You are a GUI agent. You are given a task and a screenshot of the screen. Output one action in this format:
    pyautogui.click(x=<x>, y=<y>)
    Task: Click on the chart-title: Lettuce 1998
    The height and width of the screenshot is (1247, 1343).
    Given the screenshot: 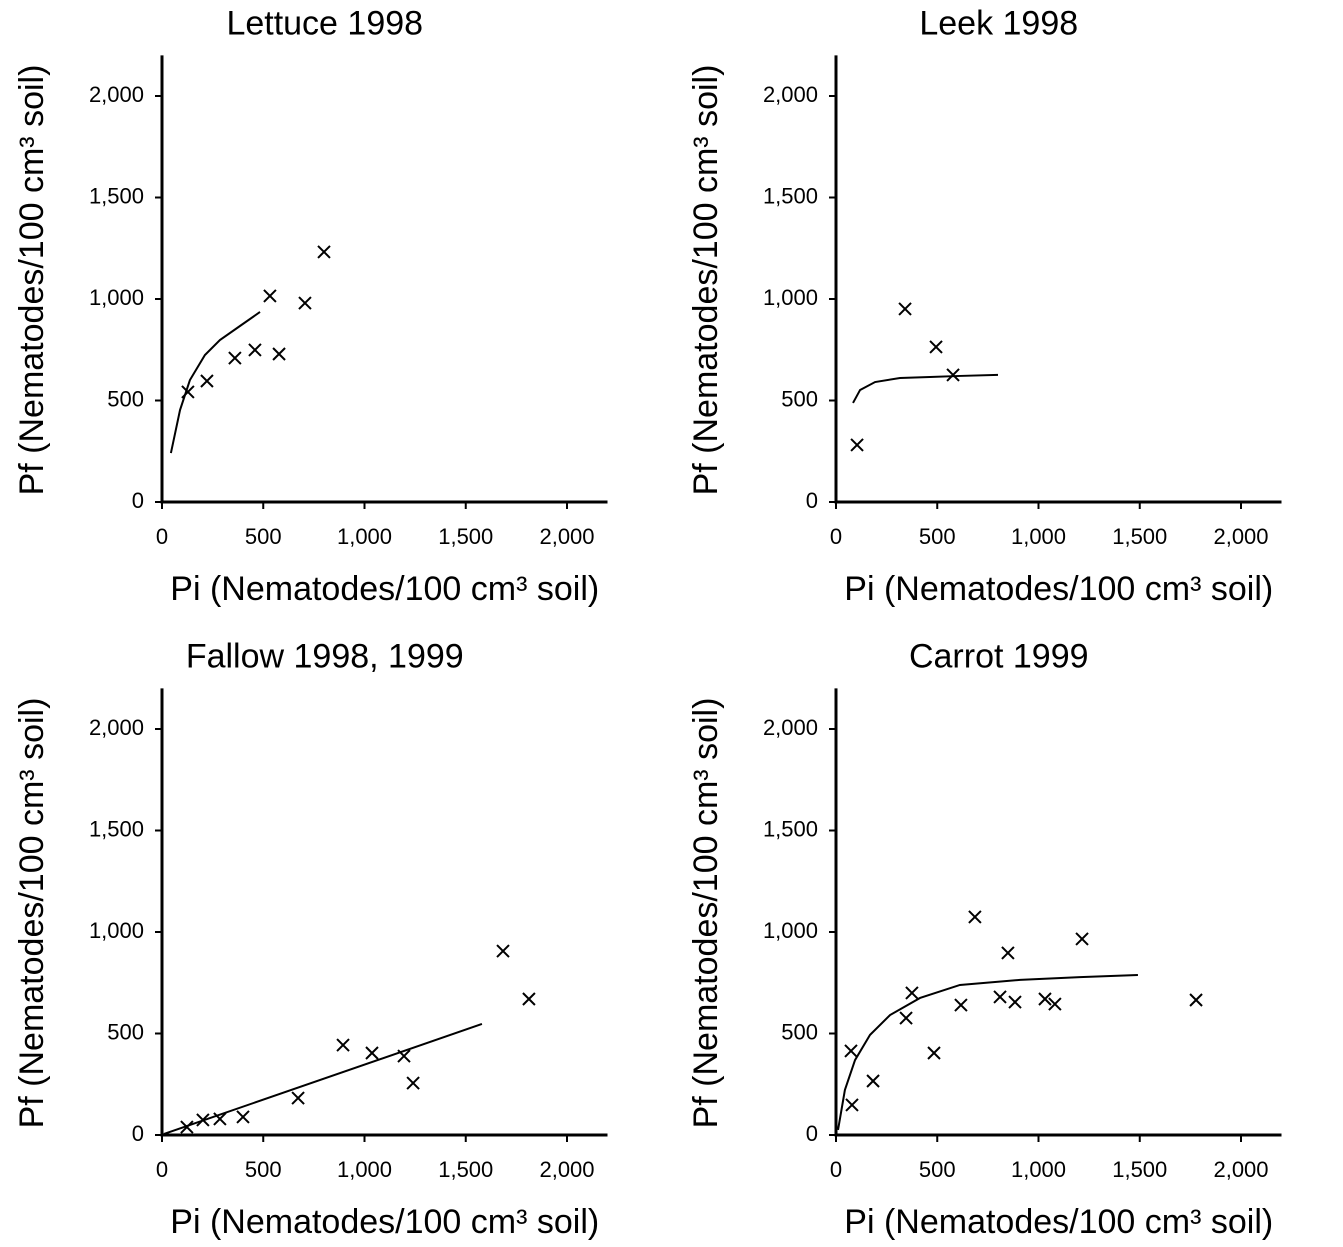 What is the action you would take?
    pyautogui.click(x=324, y=23)
    